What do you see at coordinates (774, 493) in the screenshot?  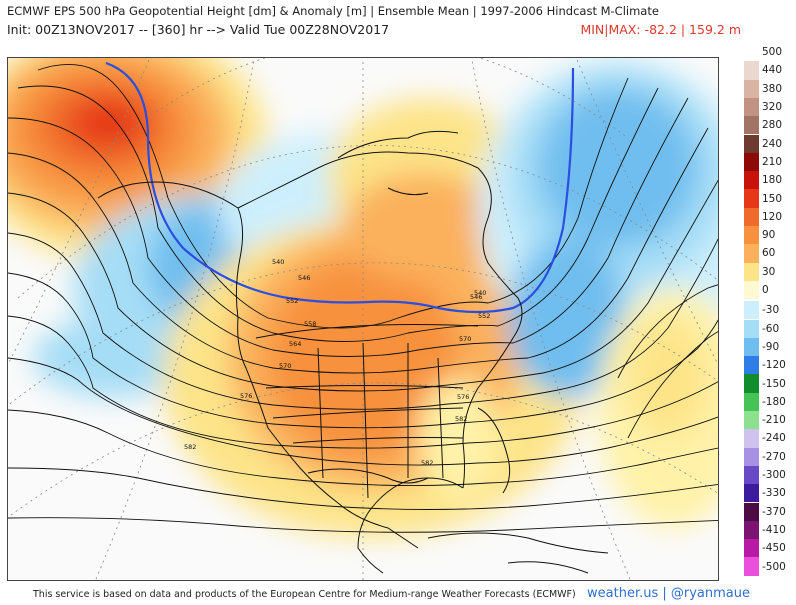 I see `colorbar-label: -330` at bounding box center [774, 493].